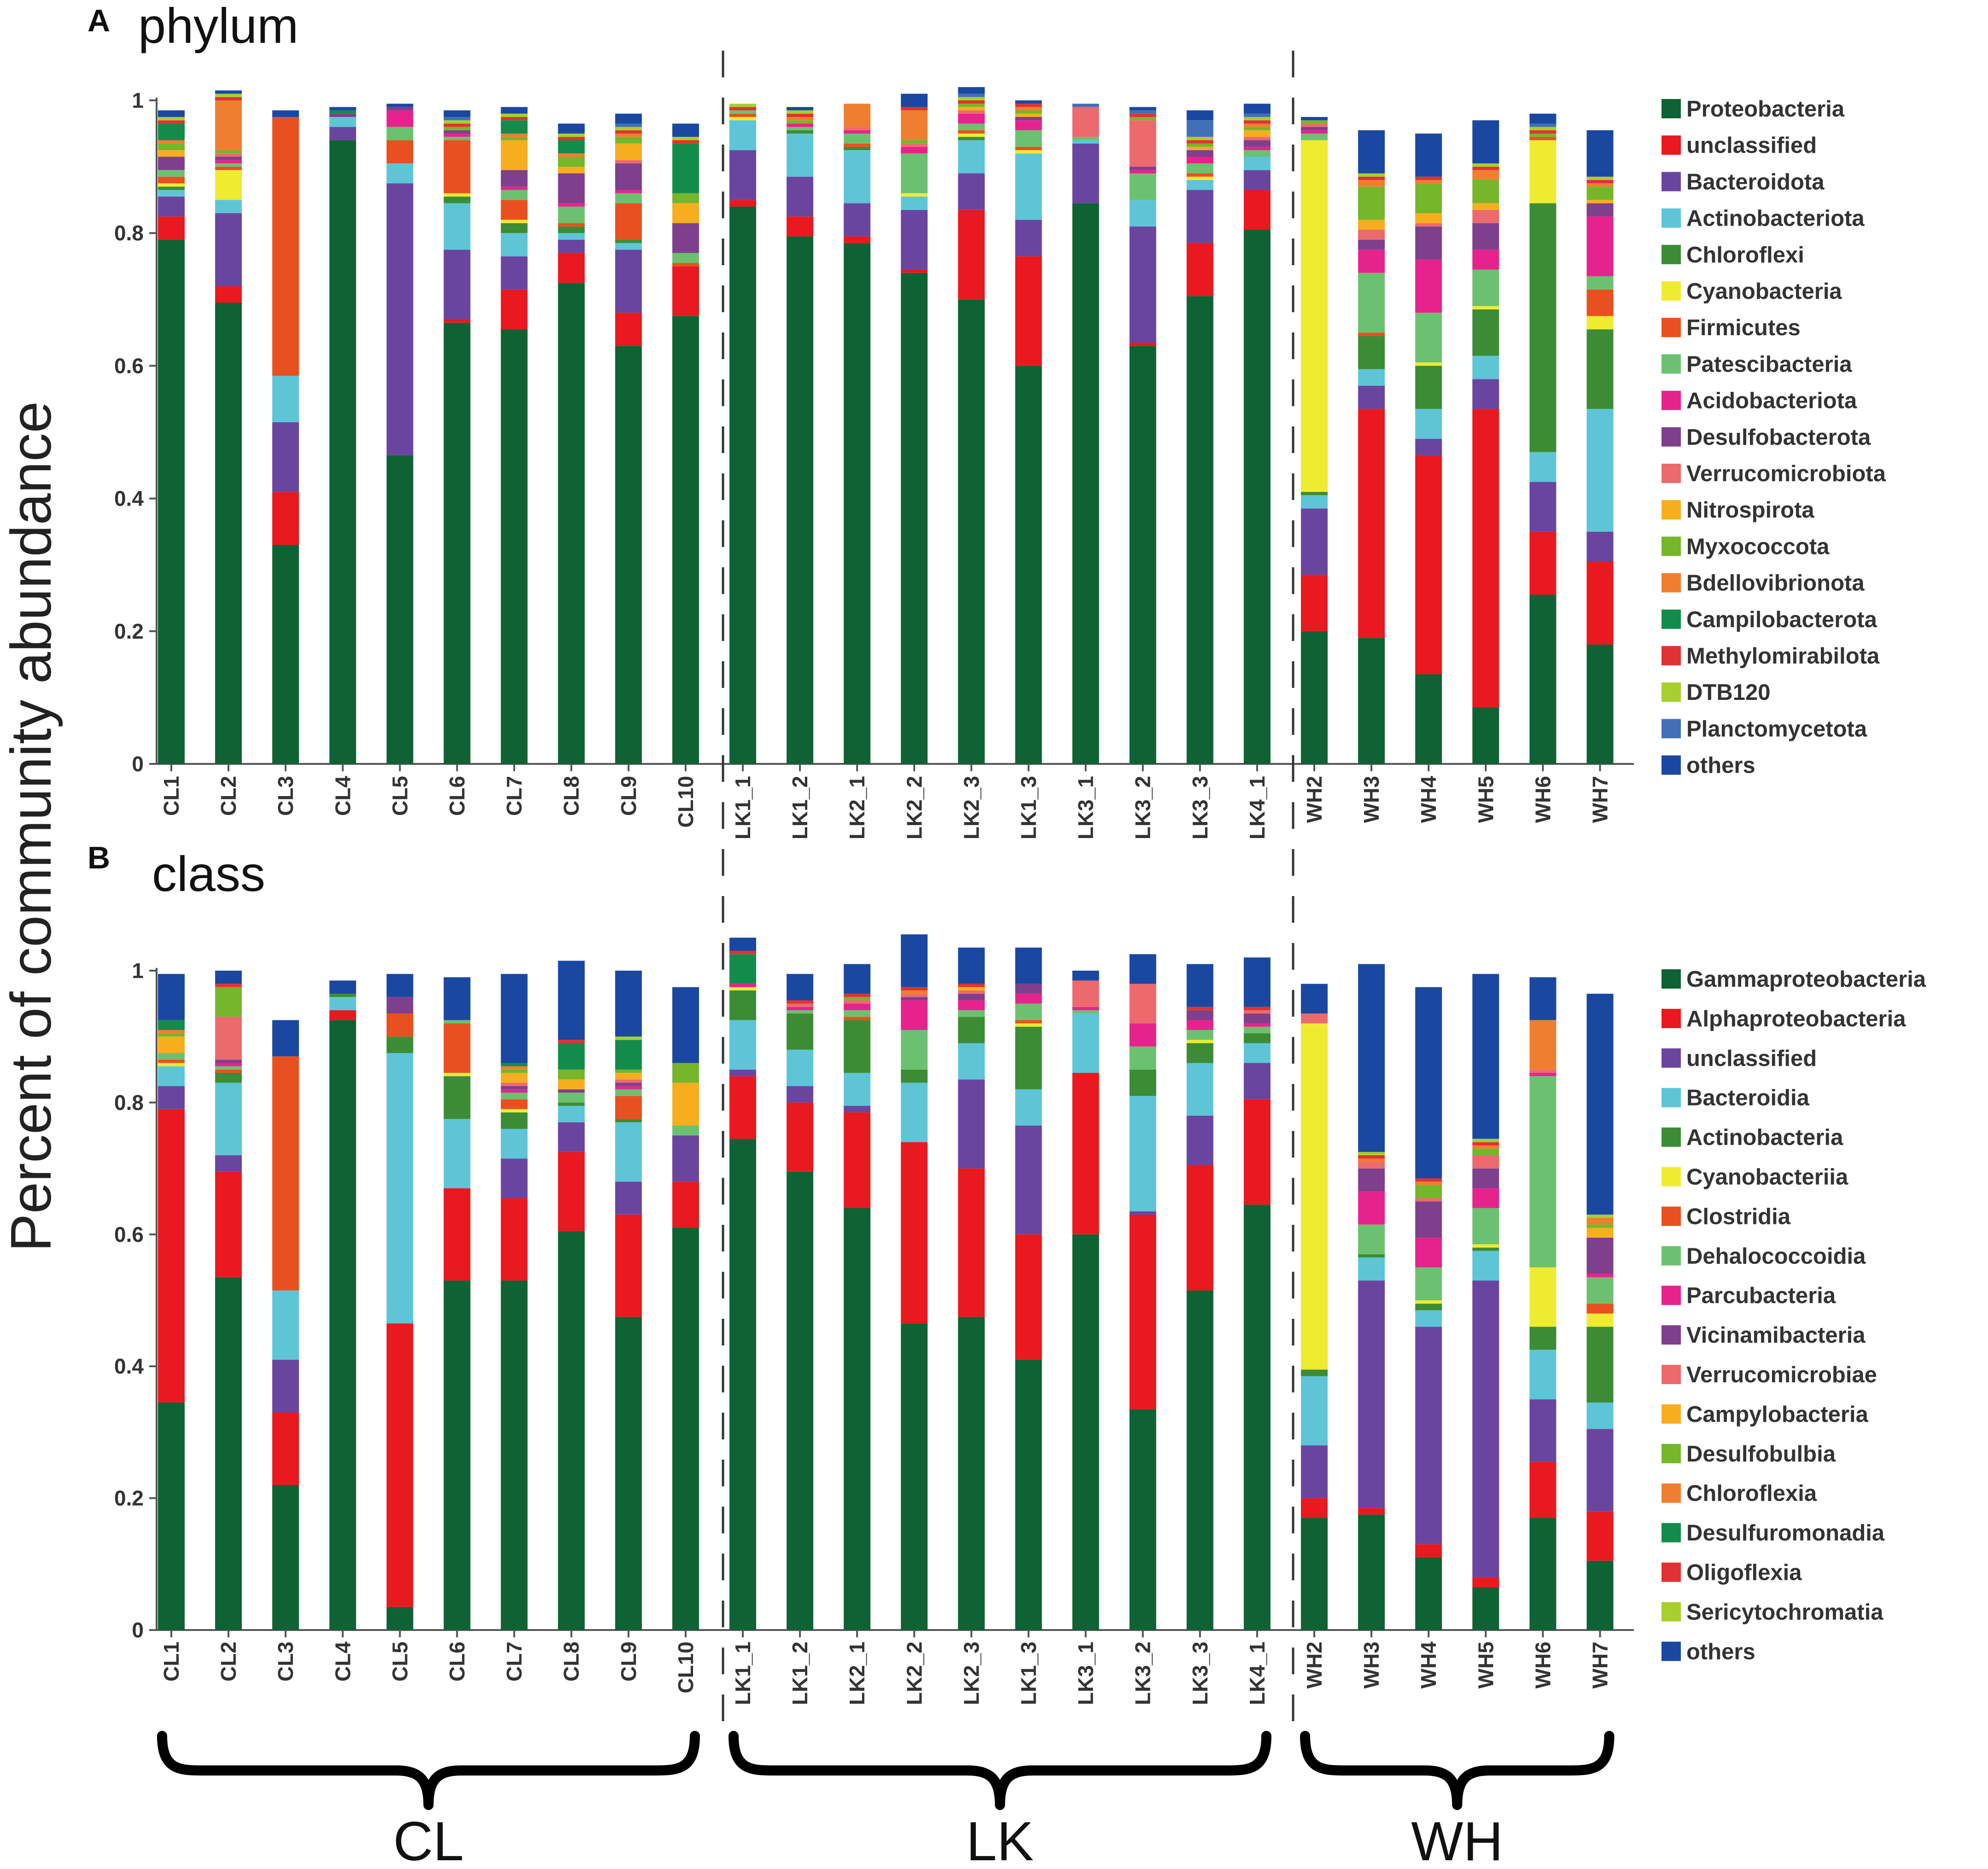 This screenshot has width=1988, height=1869. What do you see at coordinates (800, 1094) in the screenshot?
I see `bar-segment-lk1-2-unclassified` at bounding box center [800, 1094].